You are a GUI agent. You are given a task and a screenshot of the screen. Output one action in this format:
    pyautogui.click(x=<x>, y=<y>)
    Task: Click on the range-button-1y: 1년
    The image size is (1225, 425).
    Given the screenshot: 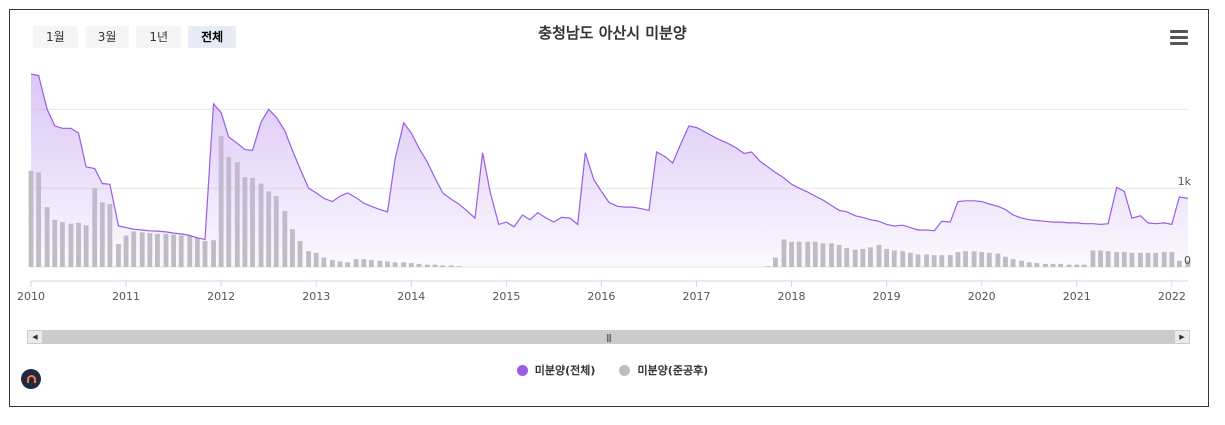 What is the action you would take?
    pyautogui.click(x=159, y=37)
    